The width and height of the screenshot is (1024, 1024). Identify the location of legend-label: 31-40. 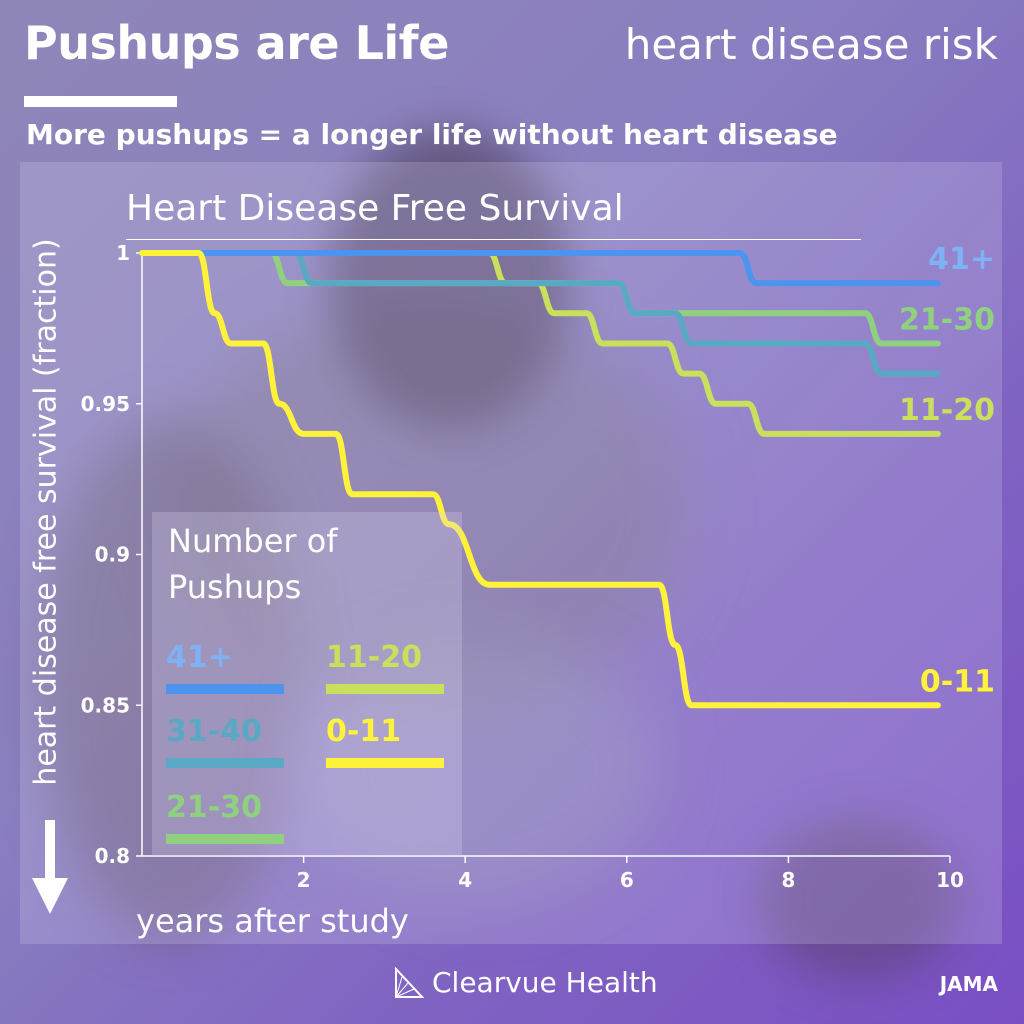
(214, 731).